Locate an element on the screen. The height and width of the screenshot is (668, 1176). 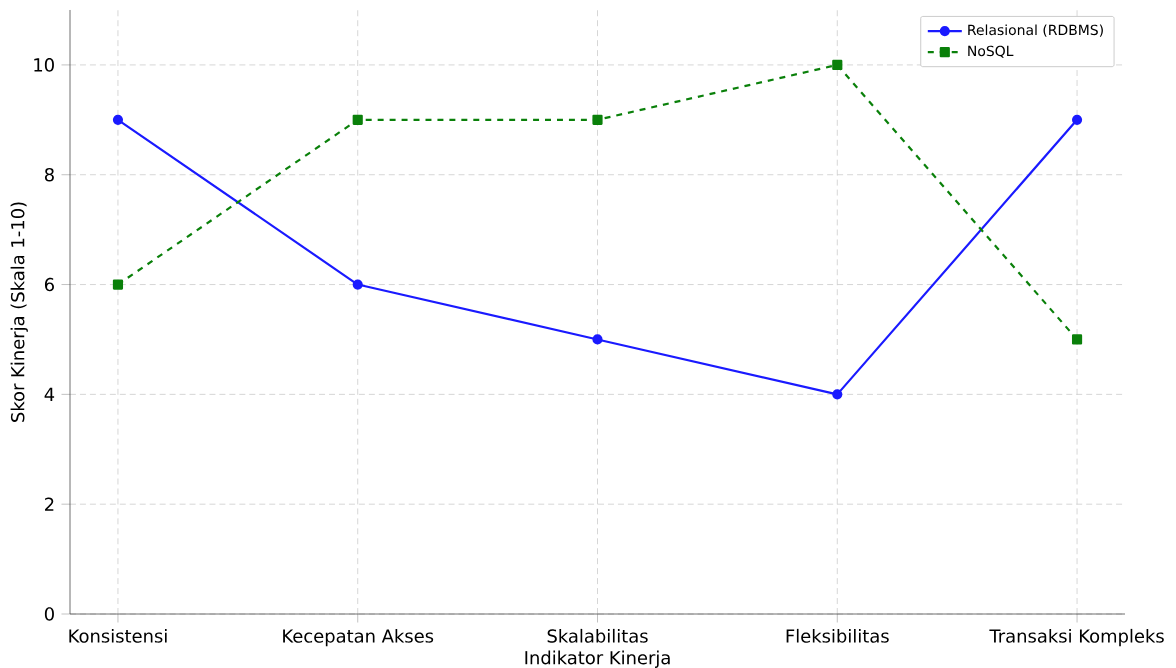
legend-label: Relasional (RDBMS) is located at coordinates (1035, 30).